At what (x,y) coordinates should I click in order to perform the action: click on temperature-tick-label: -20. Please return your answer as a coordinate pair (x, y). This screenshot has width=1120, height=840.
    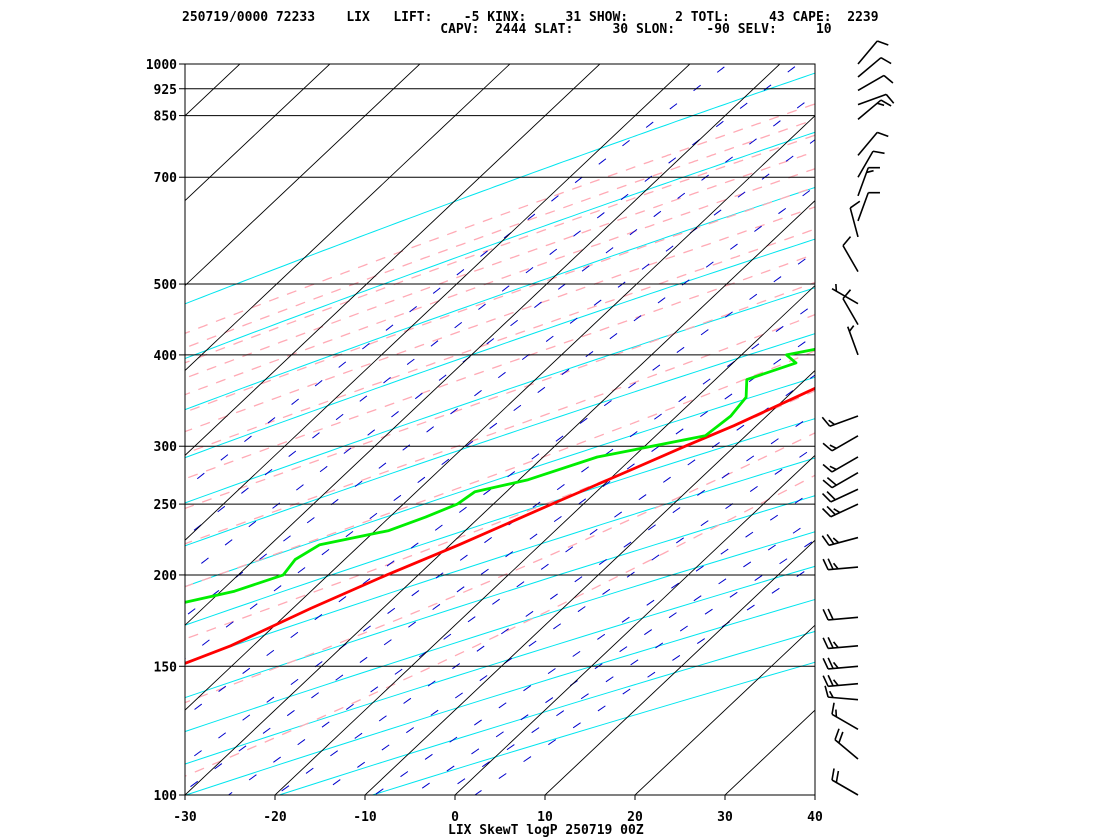
    Looking at the image, I should click on (275, 817).